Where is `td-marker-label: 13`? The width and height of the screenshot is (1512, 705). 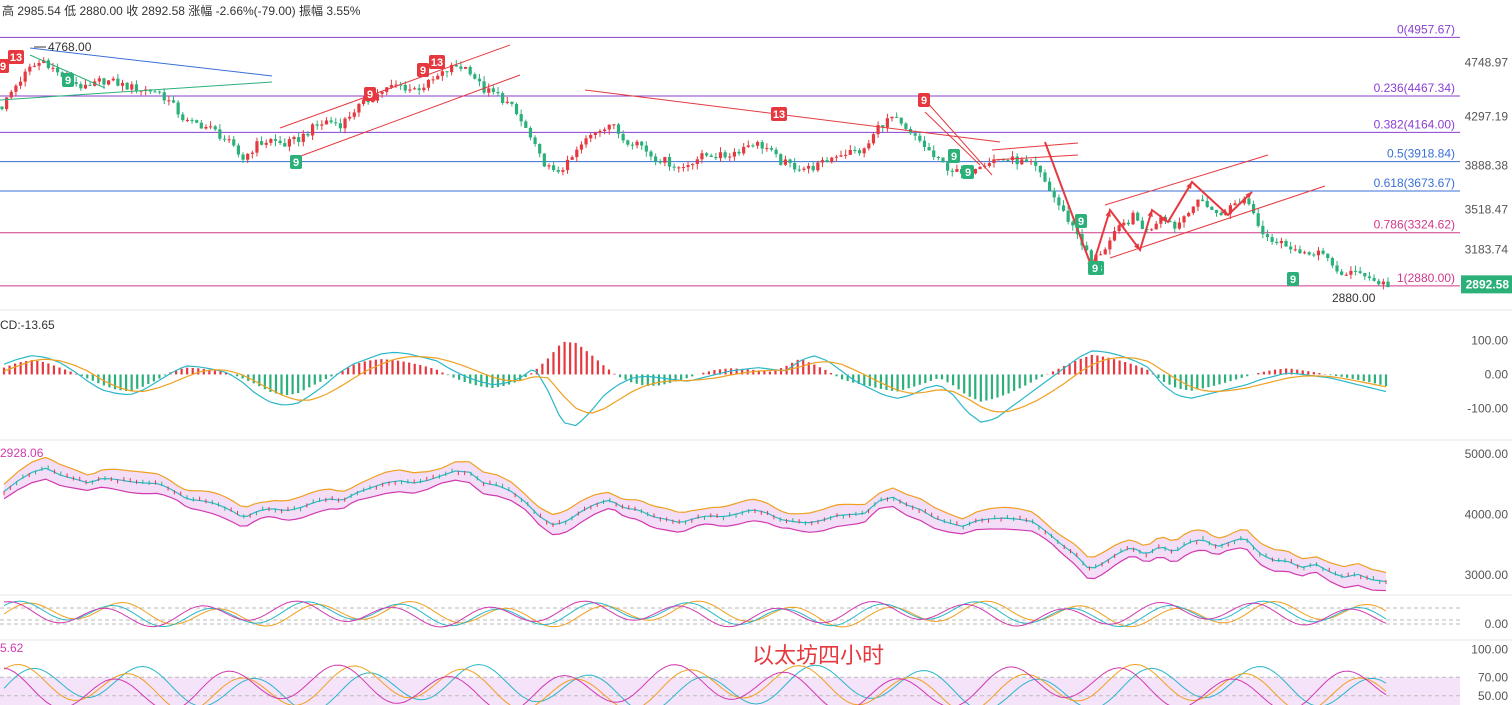 td-marker-label: 13 is located at coordinates (437, 63).